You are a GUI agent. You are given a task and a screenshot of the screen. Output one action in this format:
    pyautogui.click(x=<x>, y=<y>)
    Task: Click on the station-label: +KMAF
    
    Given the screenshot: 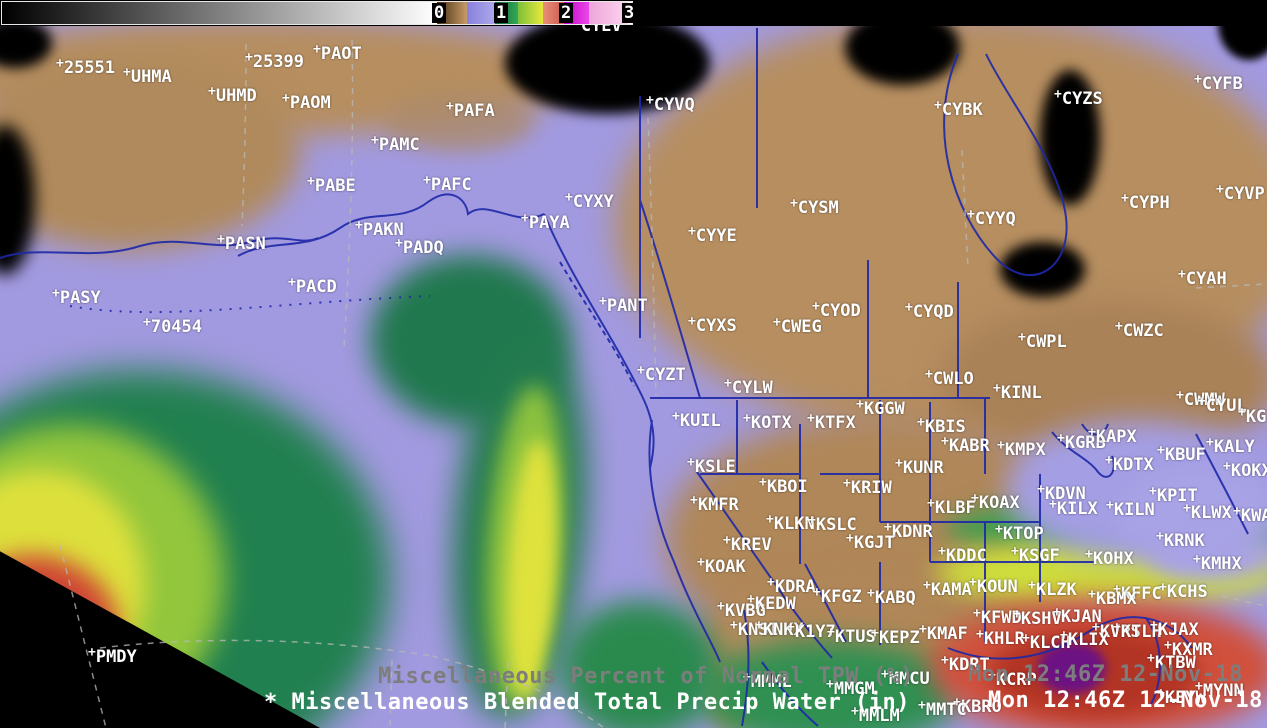 What is the action you would take?
    pyautogui.click(x=943, y=633)
    